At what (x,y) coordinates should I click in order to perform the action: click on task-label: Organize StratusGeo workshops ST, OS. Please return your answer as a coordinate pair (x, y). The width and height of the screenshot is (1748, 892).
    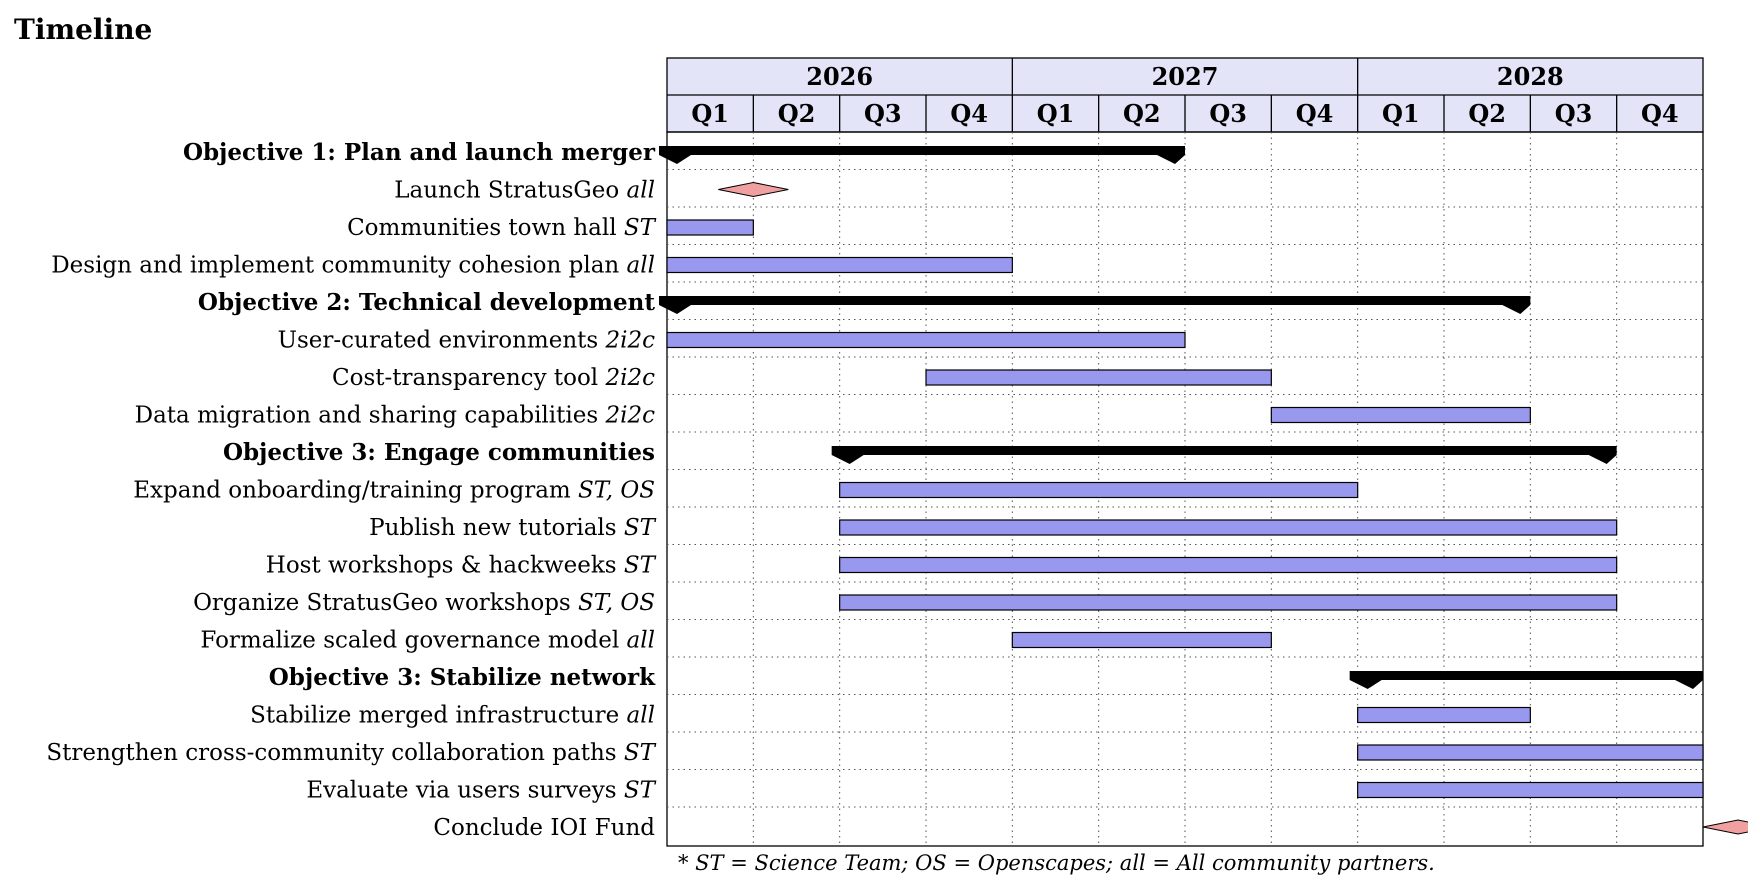
    Looking at the image, I should click on (424, 603).